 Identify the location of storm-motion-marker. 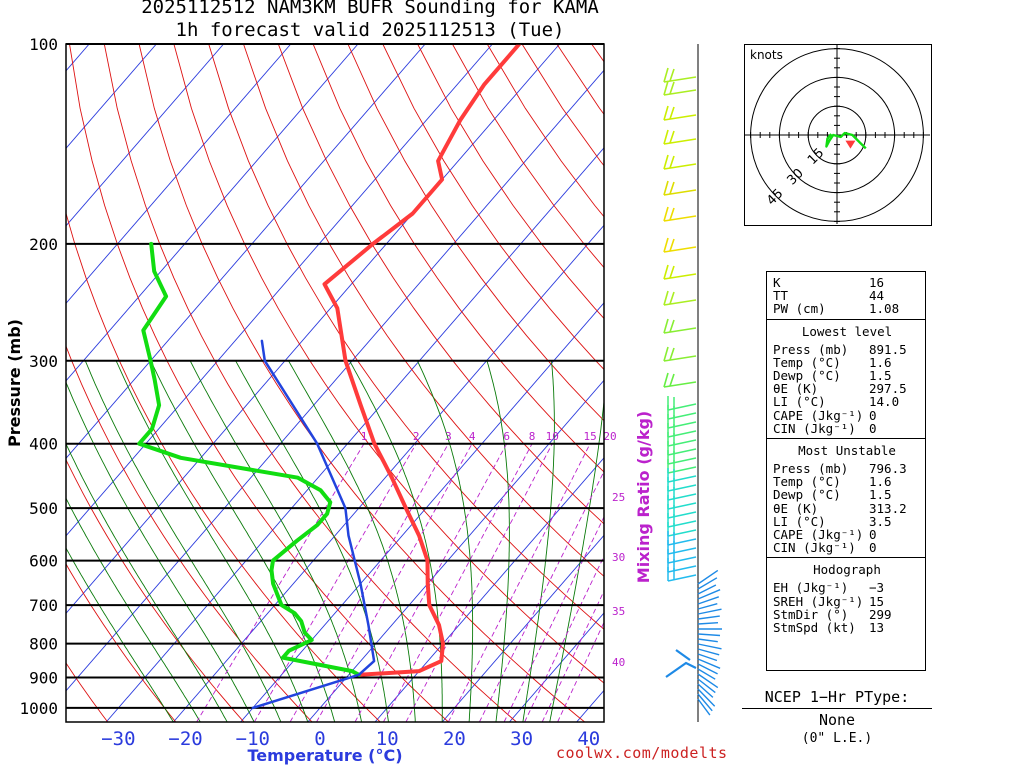
(850, 144).